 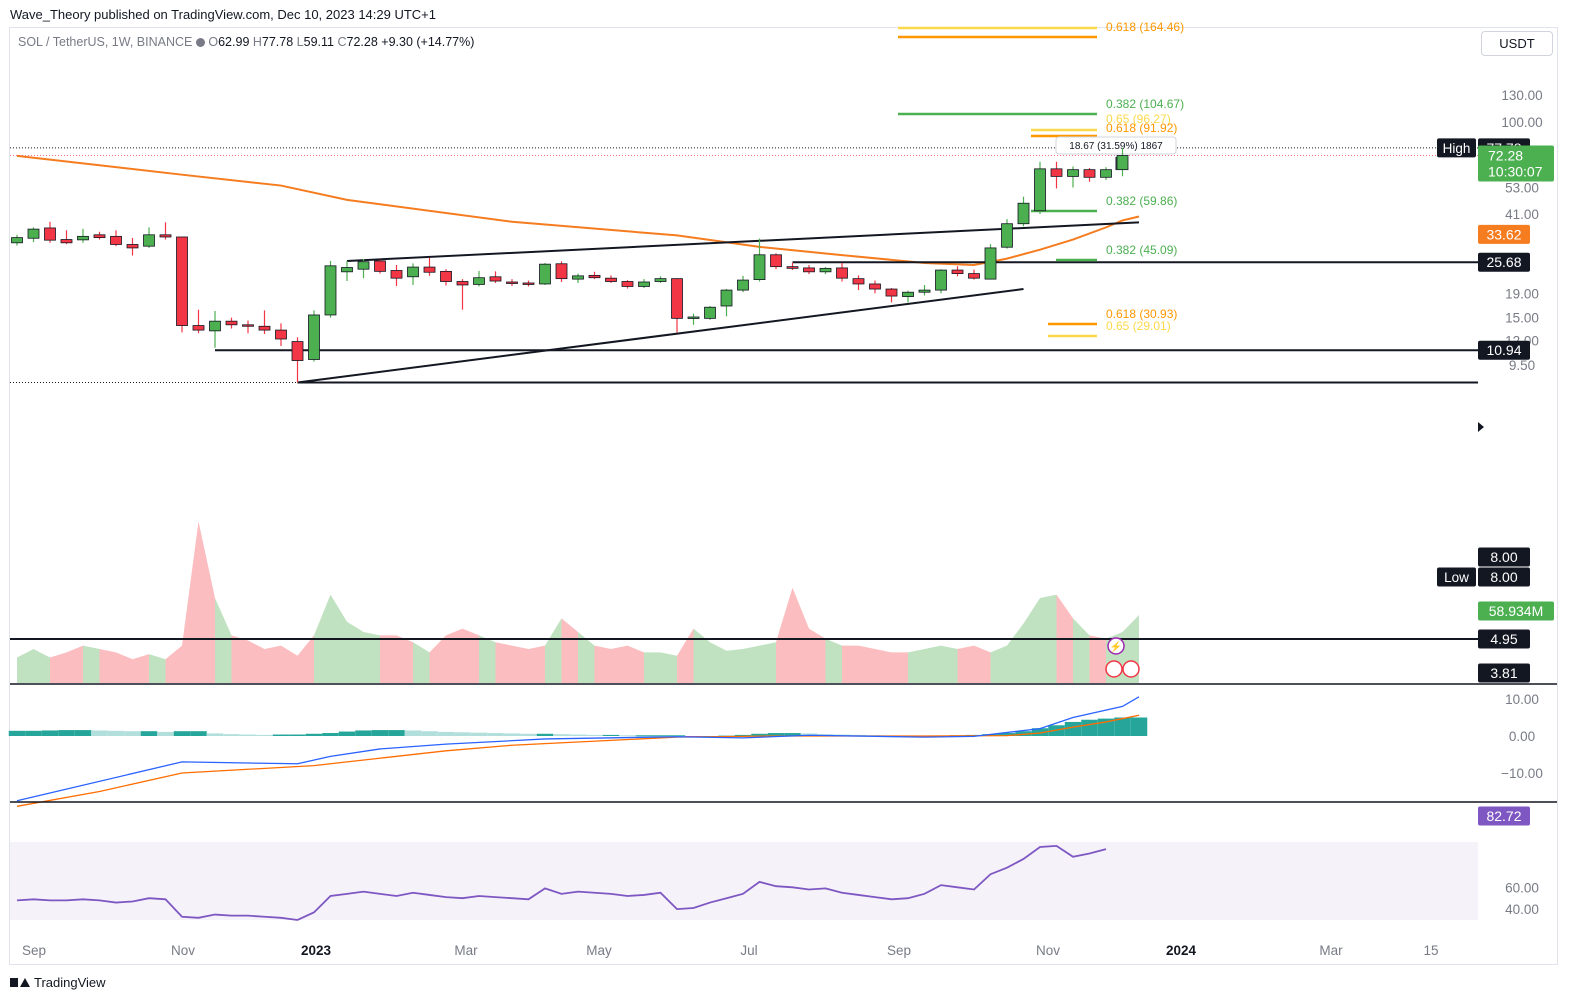 What do you see at coordinates (1522, 736) in the screenshot?
I see `macd-axis-tick: 0.00` at bounding box center [1522, 736].